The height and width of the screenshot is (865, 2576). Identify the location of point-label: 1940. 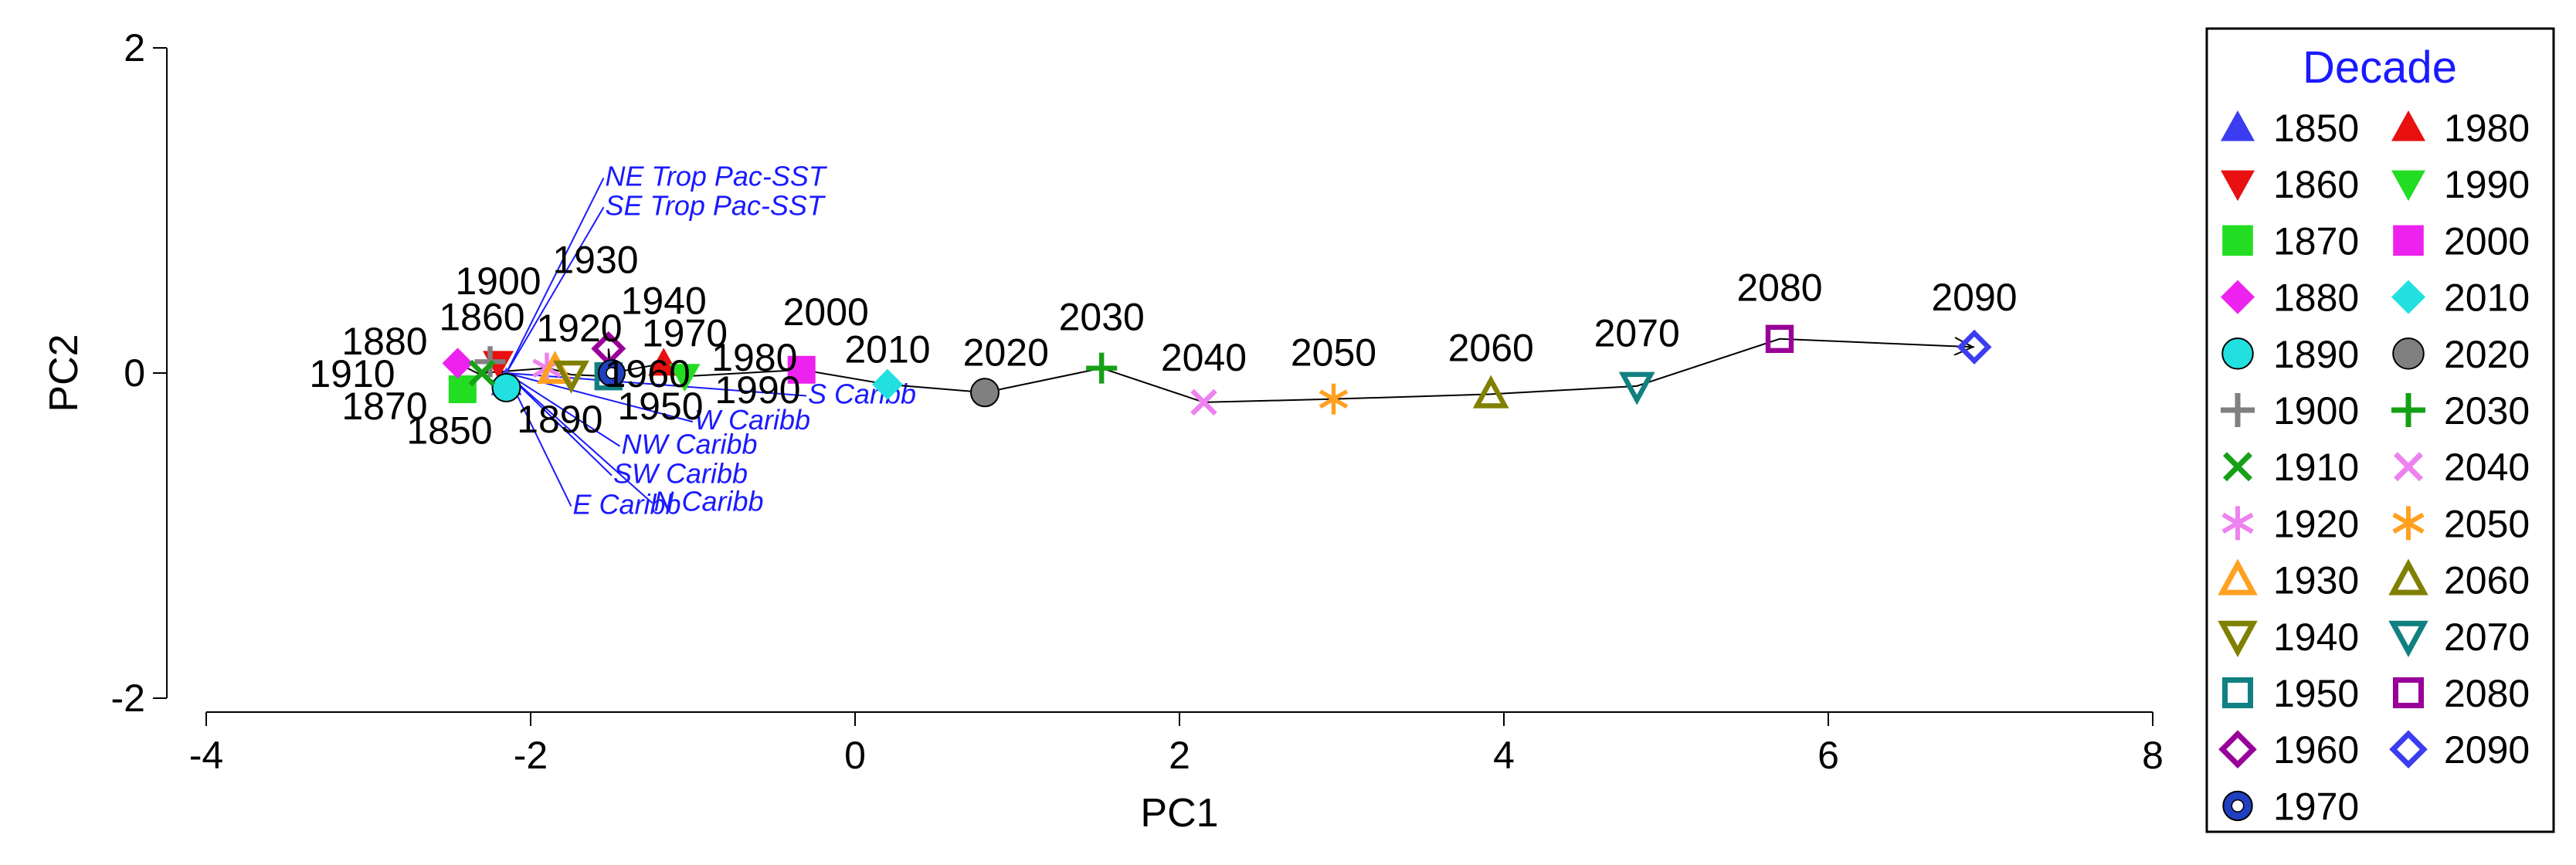
(664, 300).